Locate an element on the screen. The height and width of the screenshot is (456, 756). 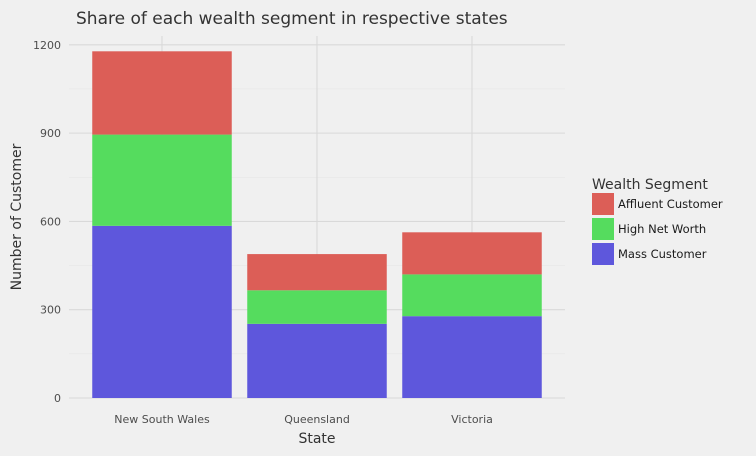
y-tick-label: 300 is located at coordinates (50, 310).